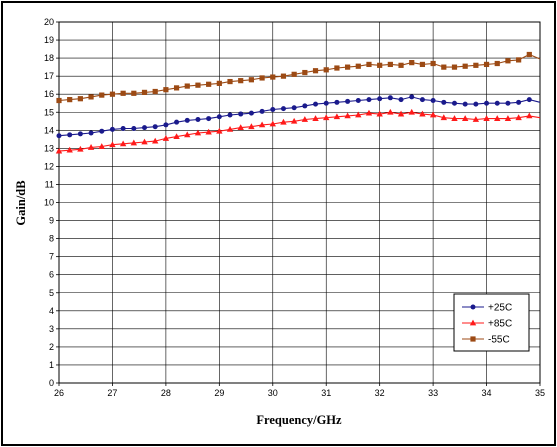 The width and height of the screenshot is (557, 447). I want to click on y-tick-label: 19, so click(49, 40).